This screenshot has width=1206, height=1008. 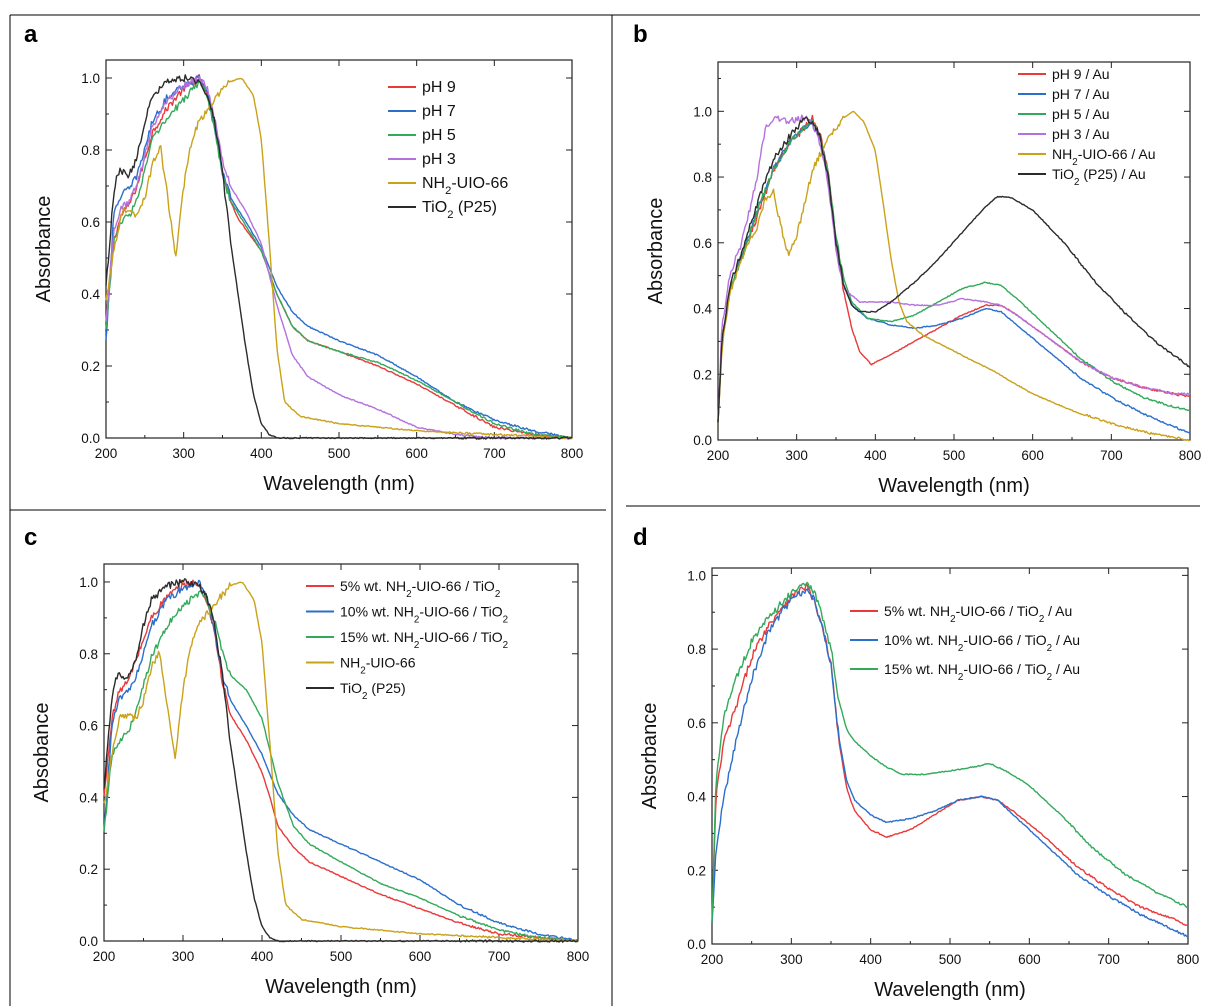 What do you see at coordinates (982, 672) in the screenshot?
I see `legend-entry: 15% wt. NH2-UIO-66 / TiO2 / Au` at bounding box center [982, 672].